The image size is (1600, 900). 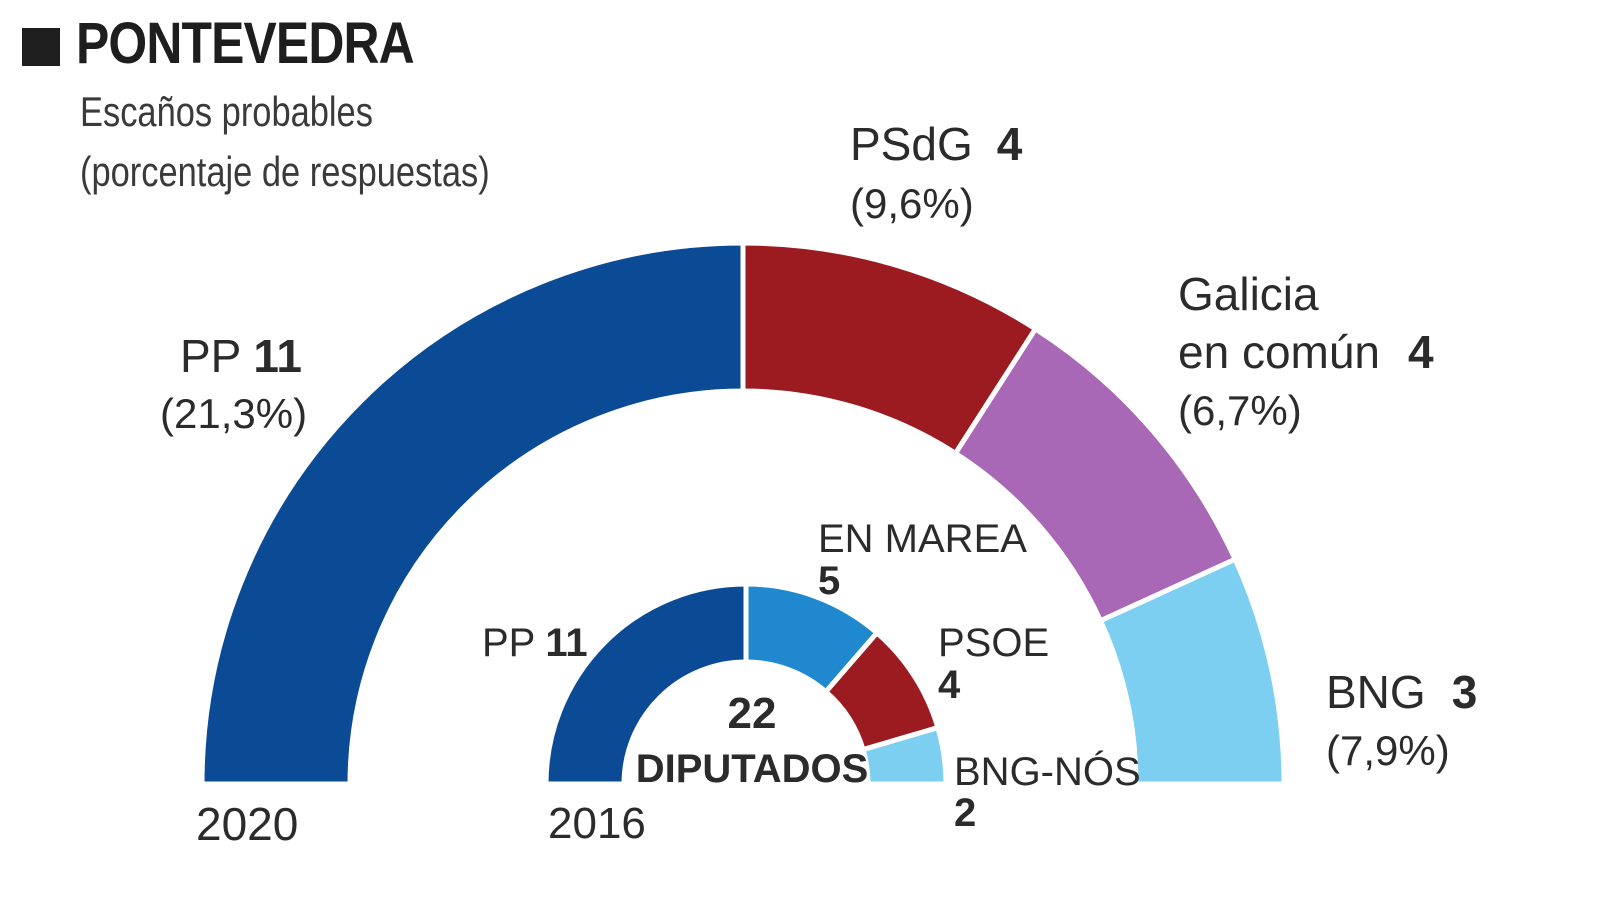 What do you see at coordinates (1192, 671) in the screenshot?
I see `seg-2020-arc-bng` at bounding box center [1192, 671].